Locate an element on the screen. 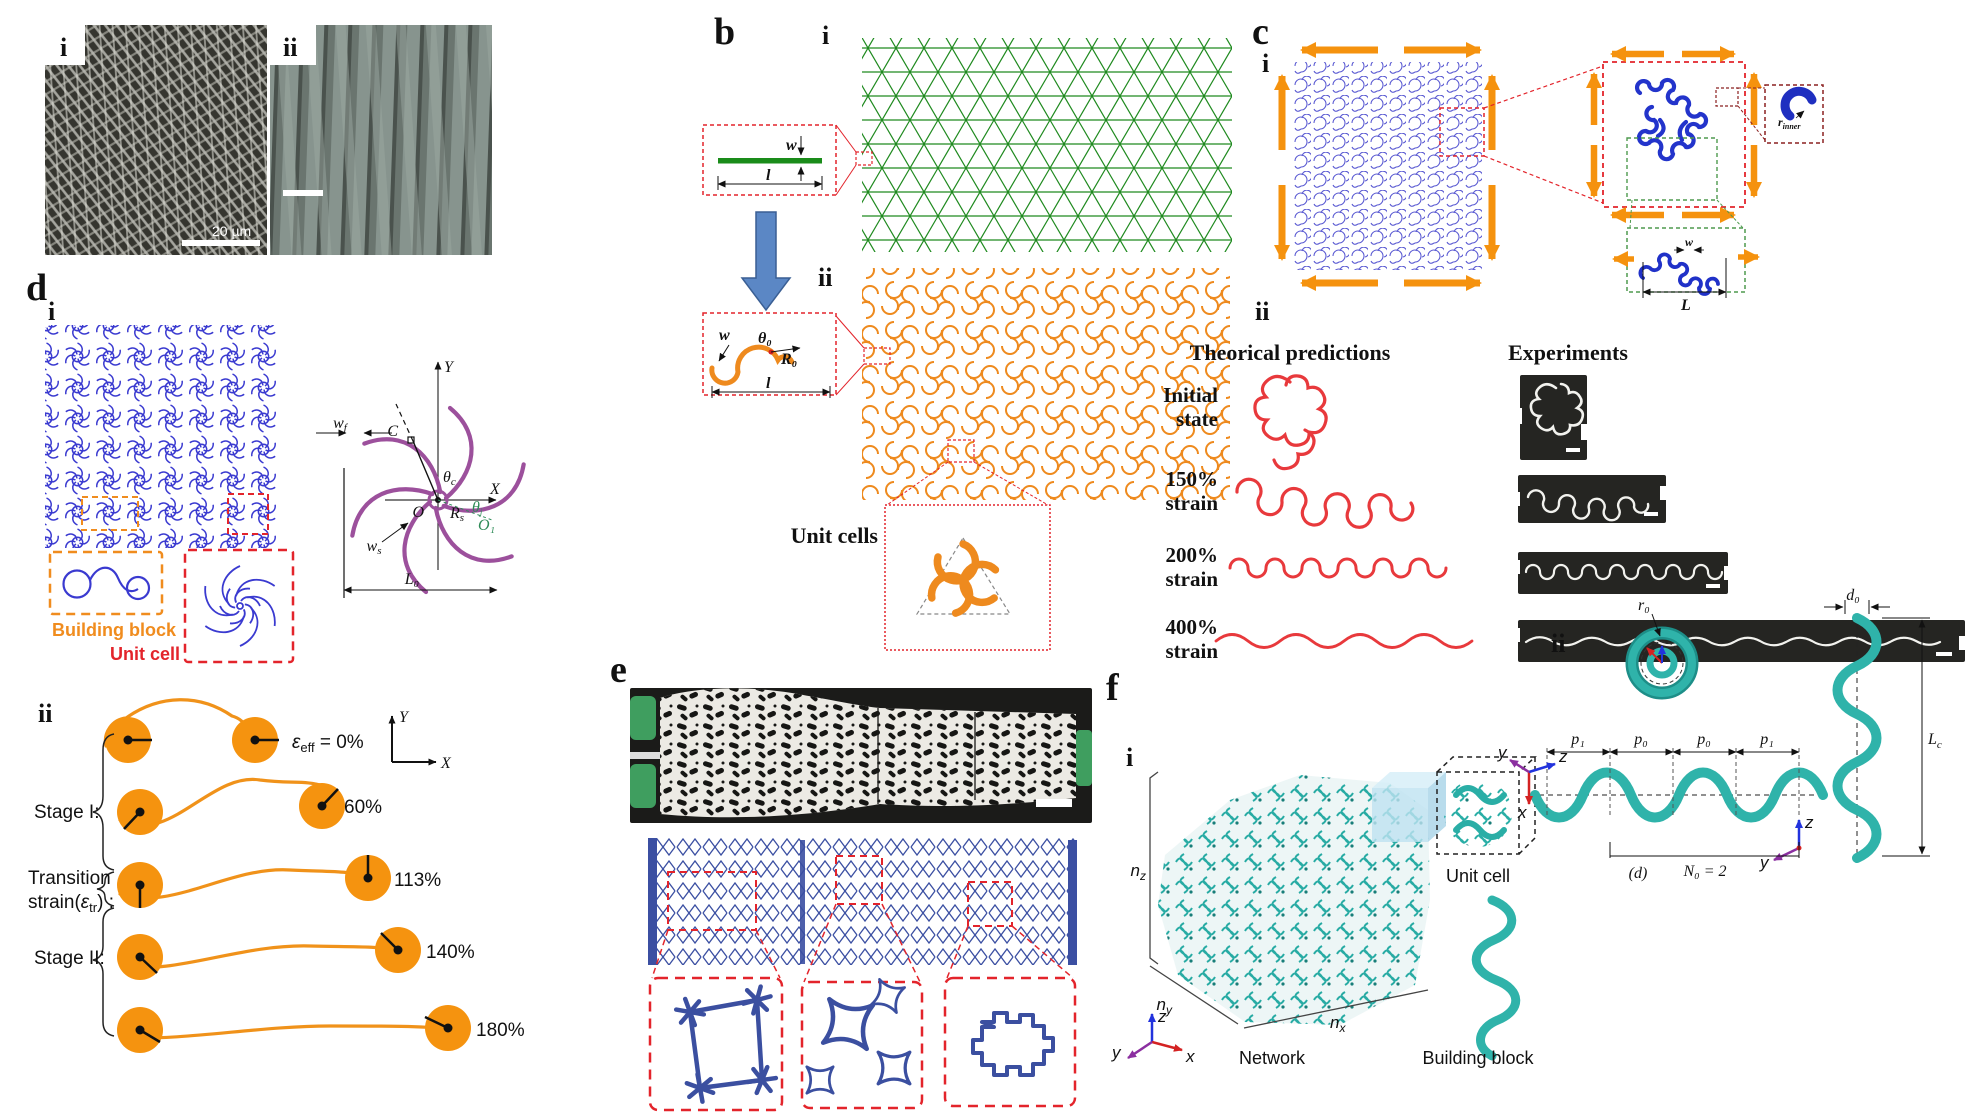  multi-arm-spiral is located at coordinates (240, 606).